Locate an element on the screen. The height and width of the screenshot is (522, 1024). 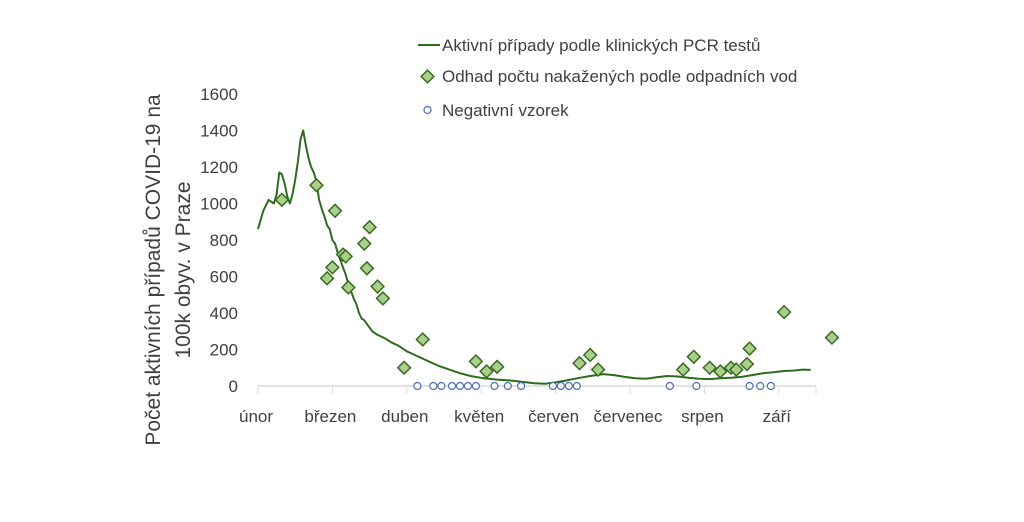
x-tick-label: červenec is located at coordinates (628, 416).